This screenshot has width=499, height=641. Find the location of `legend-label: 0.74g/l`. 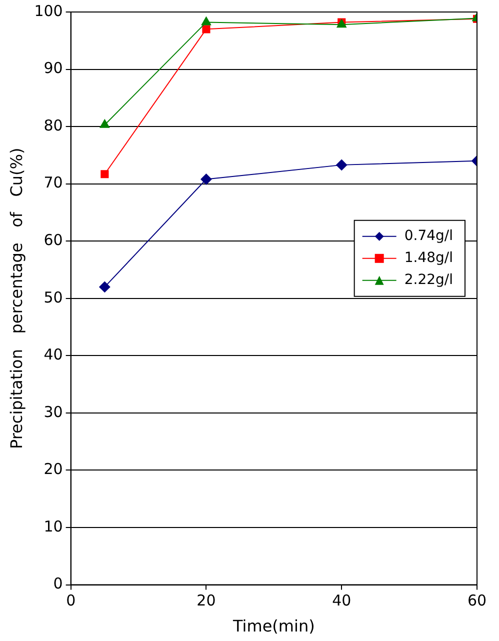

legend-label: 0.74g/l is located at coordinates (429, 236).